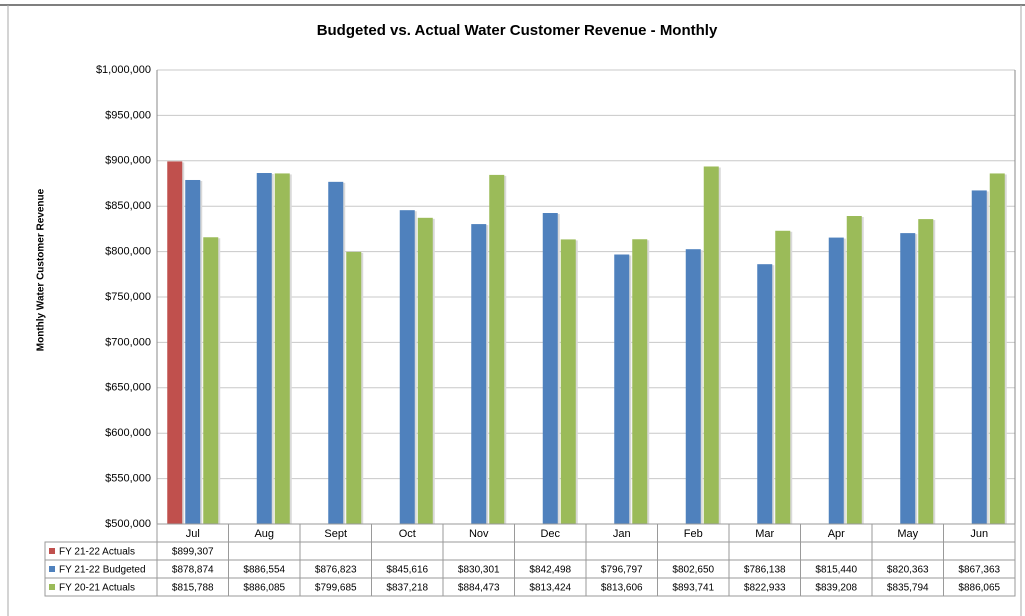 The width and height of the screenshot is (1025, 616). I want to click on table-value: $813,424, so click(550, 588).